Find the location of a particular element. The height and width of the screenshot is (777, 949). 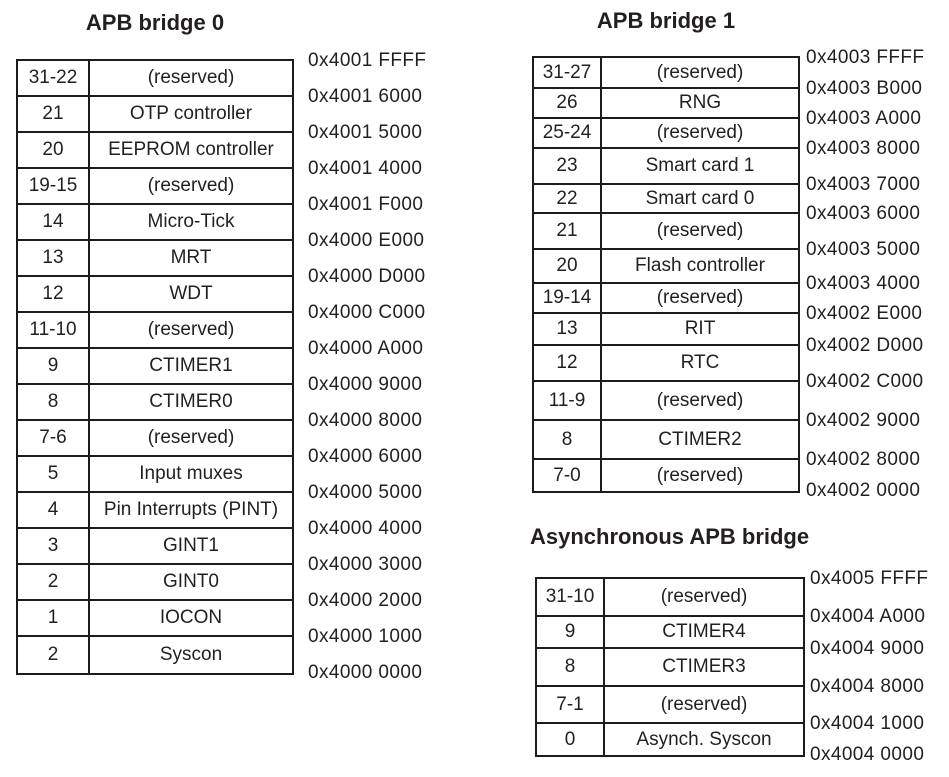

bit-range-cell: 13 is located at coordinates (568, 329).